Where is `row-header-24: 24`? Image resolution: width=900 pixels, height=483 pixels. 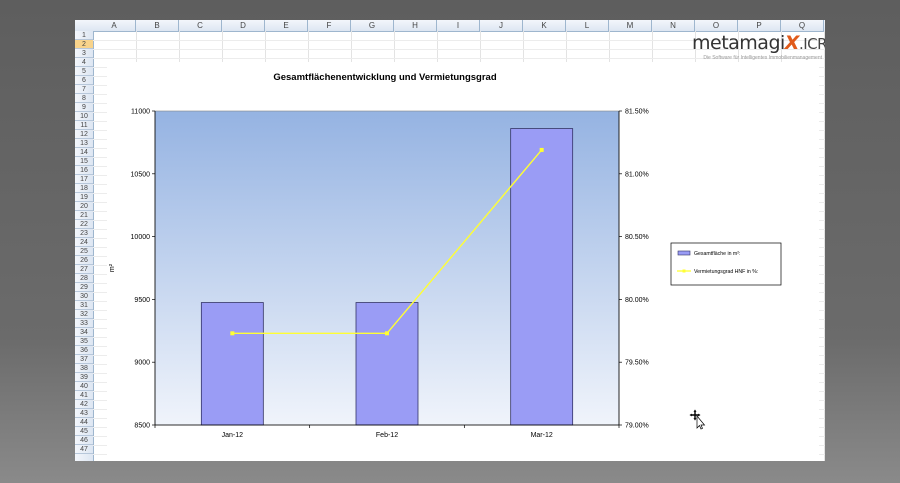 row-header-24: 24 is located at coordinates (84, 242).